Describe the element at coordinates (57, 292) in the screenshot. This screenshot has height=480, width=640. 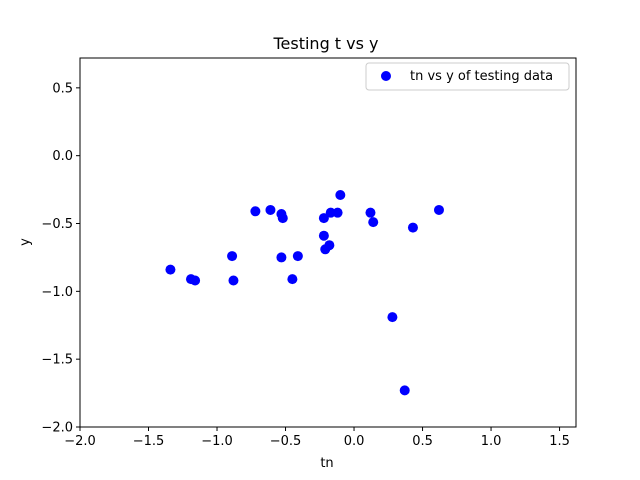
I see `y-tick-label: −1.0` at that location.